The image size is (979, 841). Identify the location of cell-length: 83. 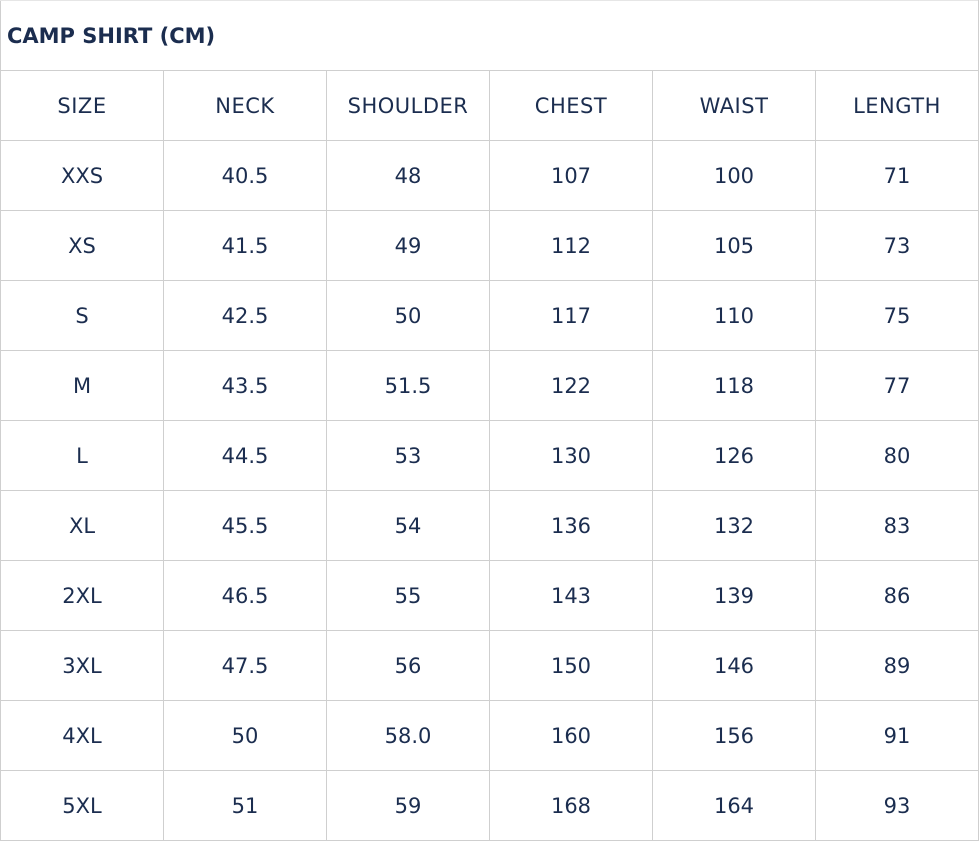
(897, 525).